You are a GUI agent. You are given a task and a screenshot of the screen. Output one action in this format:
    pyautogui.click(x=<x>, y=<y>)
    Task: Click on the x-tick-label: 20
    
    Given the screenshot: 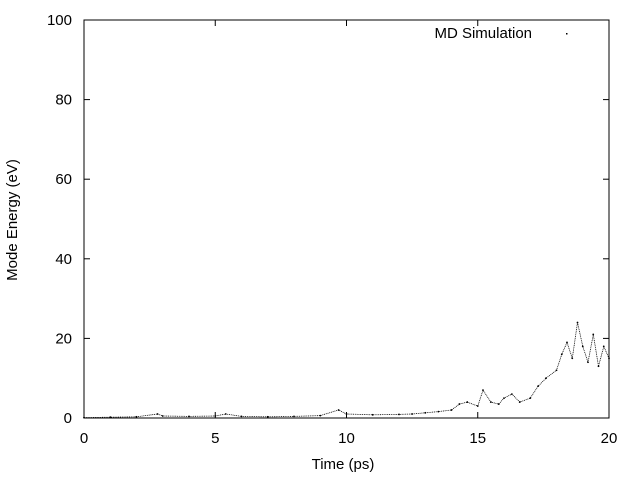 What is the action you would take?
    pyautogui.click(x=609, y=438)
    